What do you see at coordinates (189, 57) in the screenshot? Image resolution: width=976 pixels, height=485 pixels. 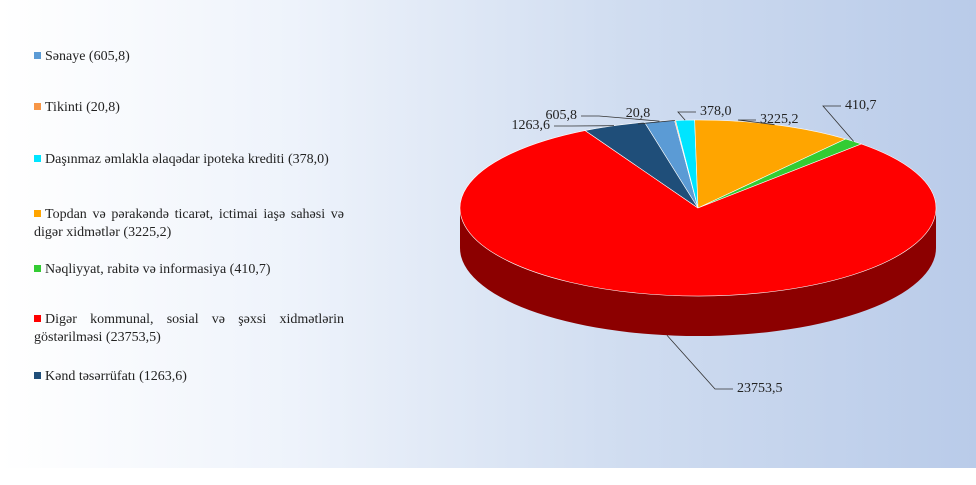 I see `legend-item: Sənaye (605,8)` at bounding box center [189, 57].